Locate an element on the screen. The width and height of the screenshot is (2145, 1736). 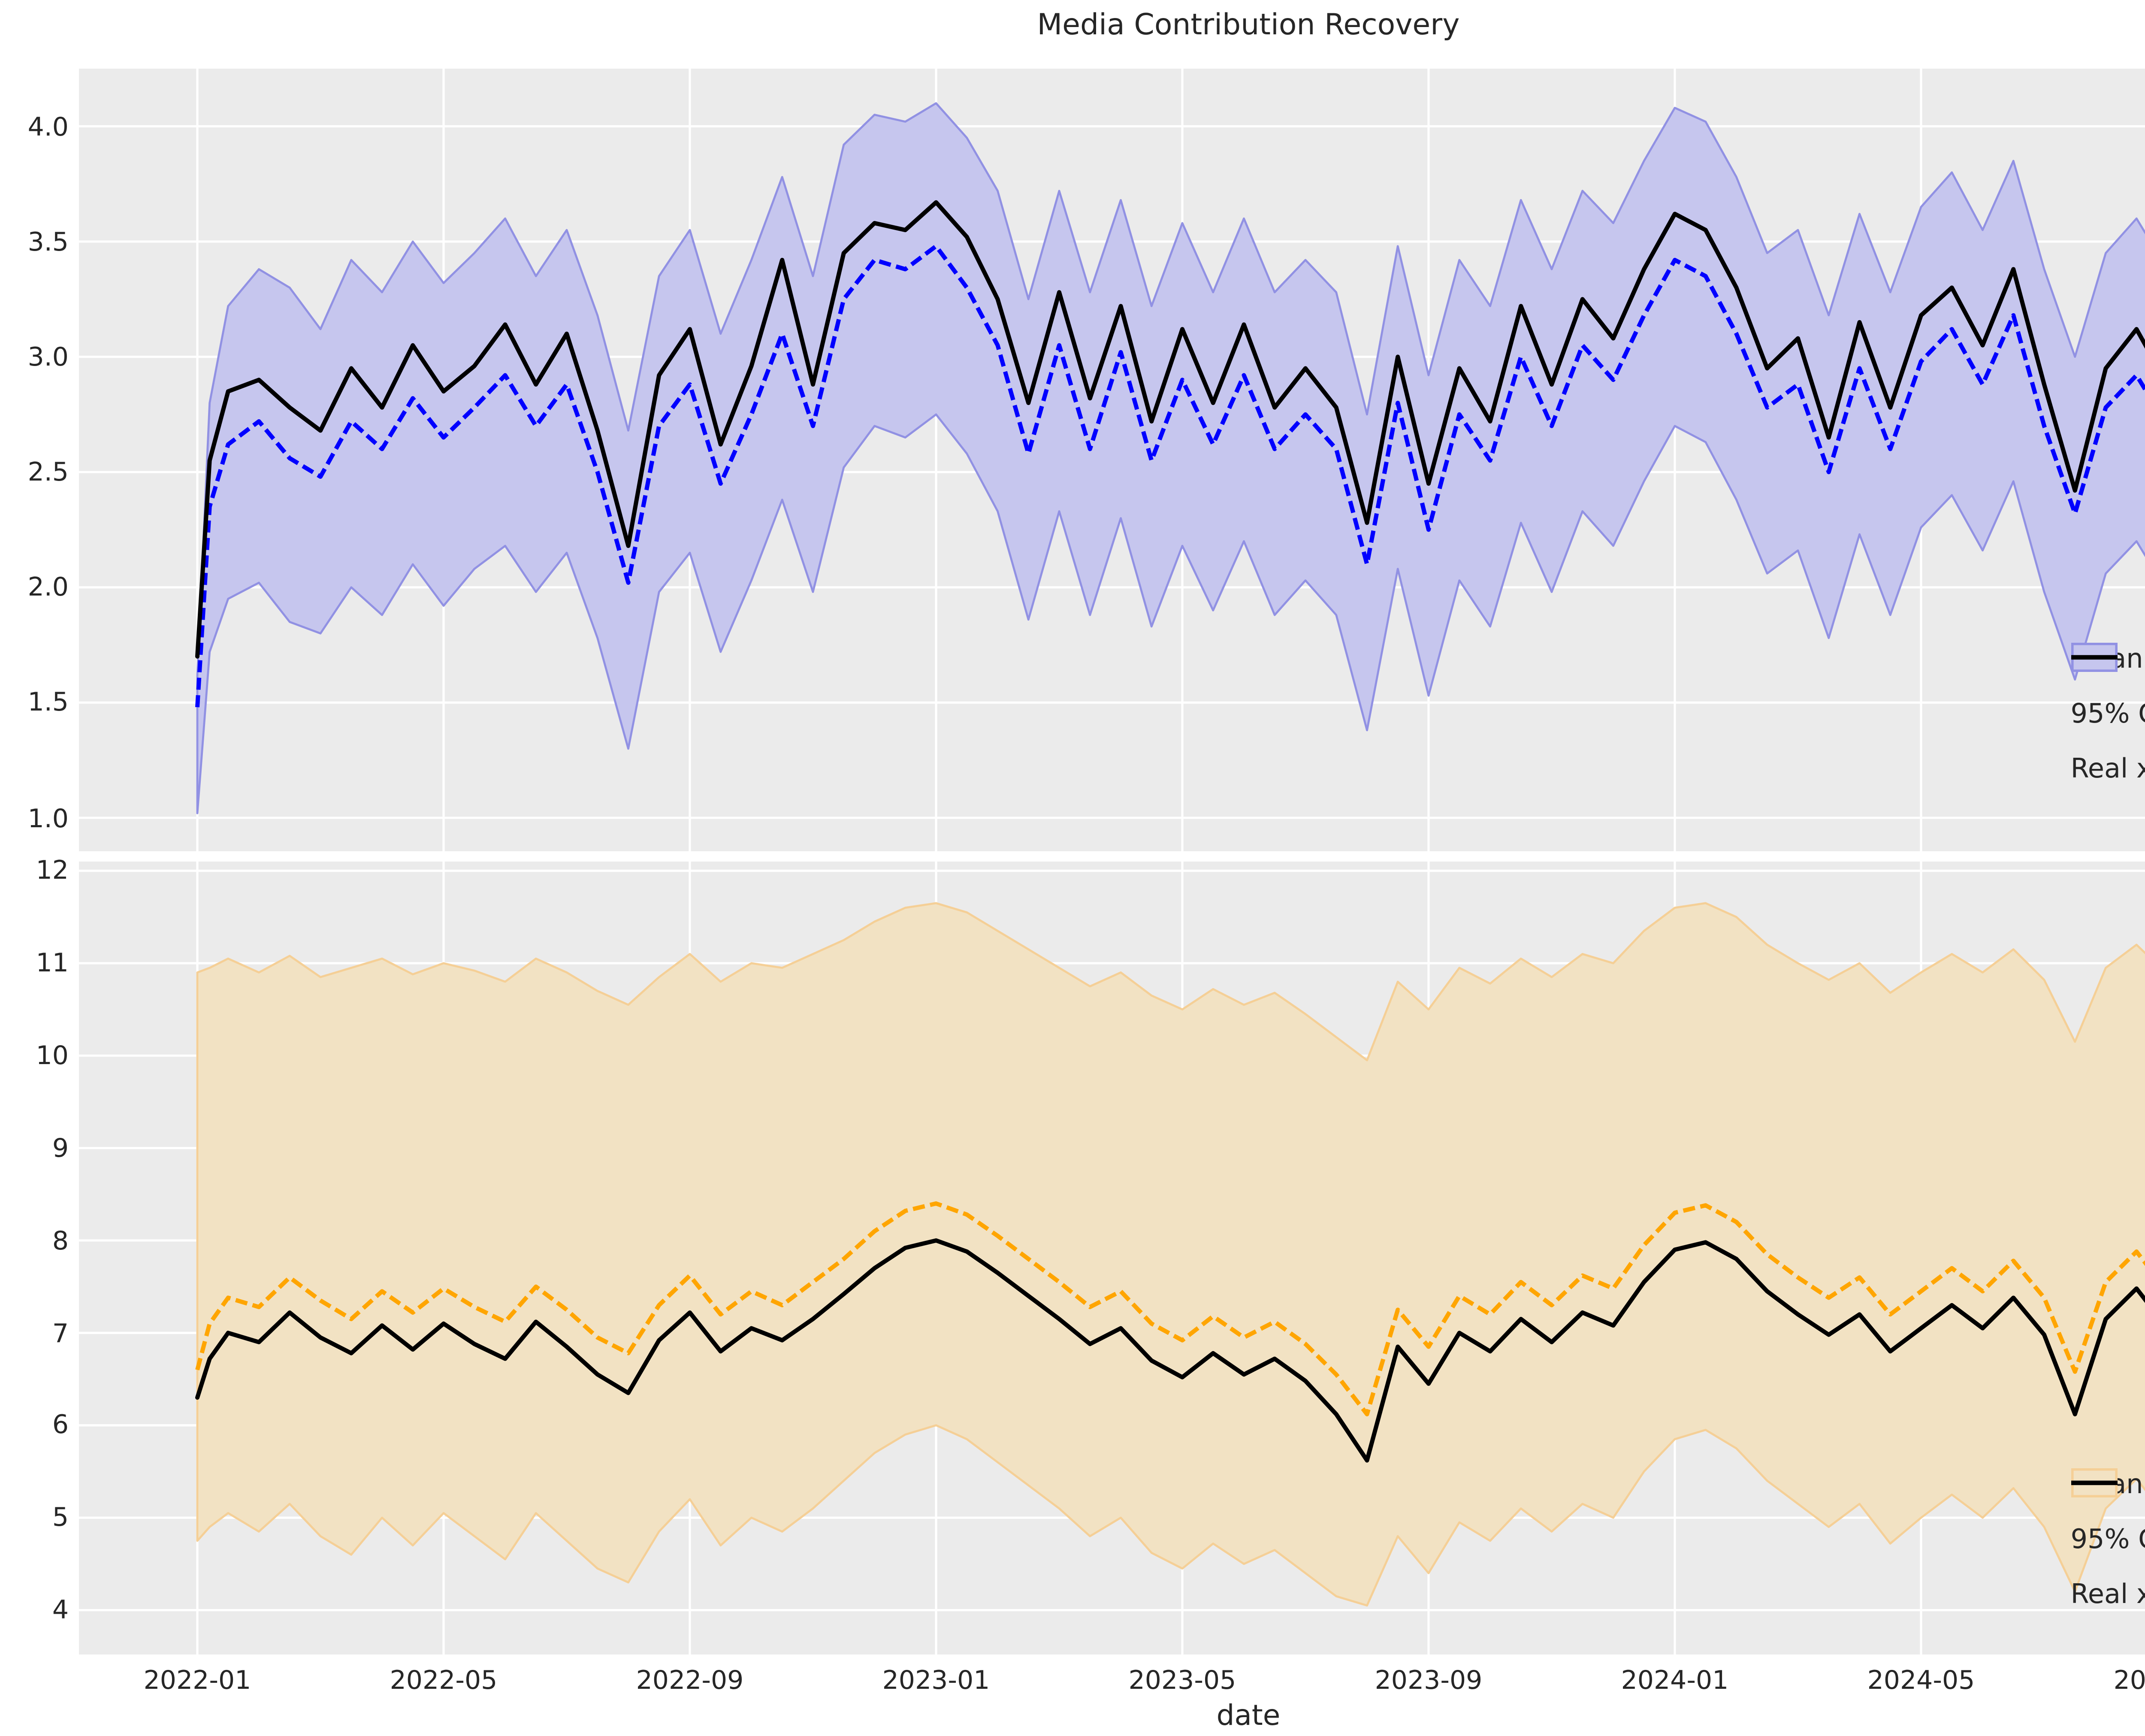
x-tick-label: 2024-05 is located at coordinates (1921, 1680).